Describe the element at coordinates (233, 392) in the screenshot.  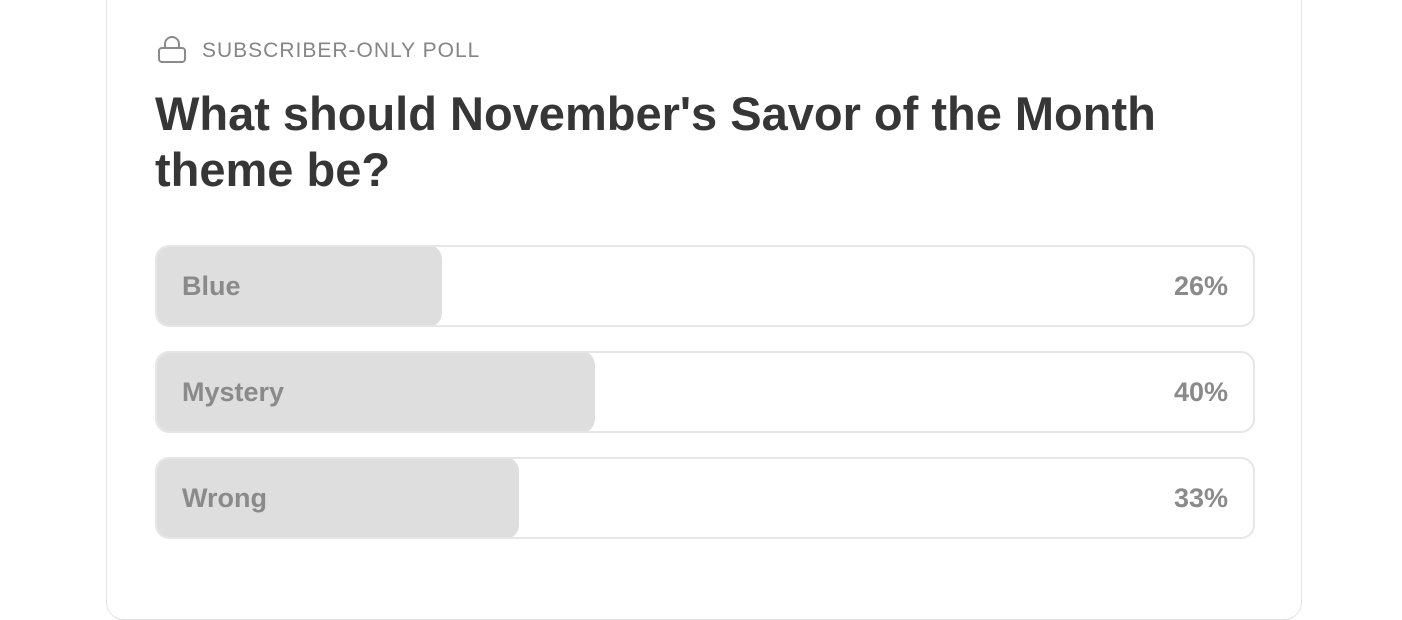
I see `option-label: Mystery` at that location.